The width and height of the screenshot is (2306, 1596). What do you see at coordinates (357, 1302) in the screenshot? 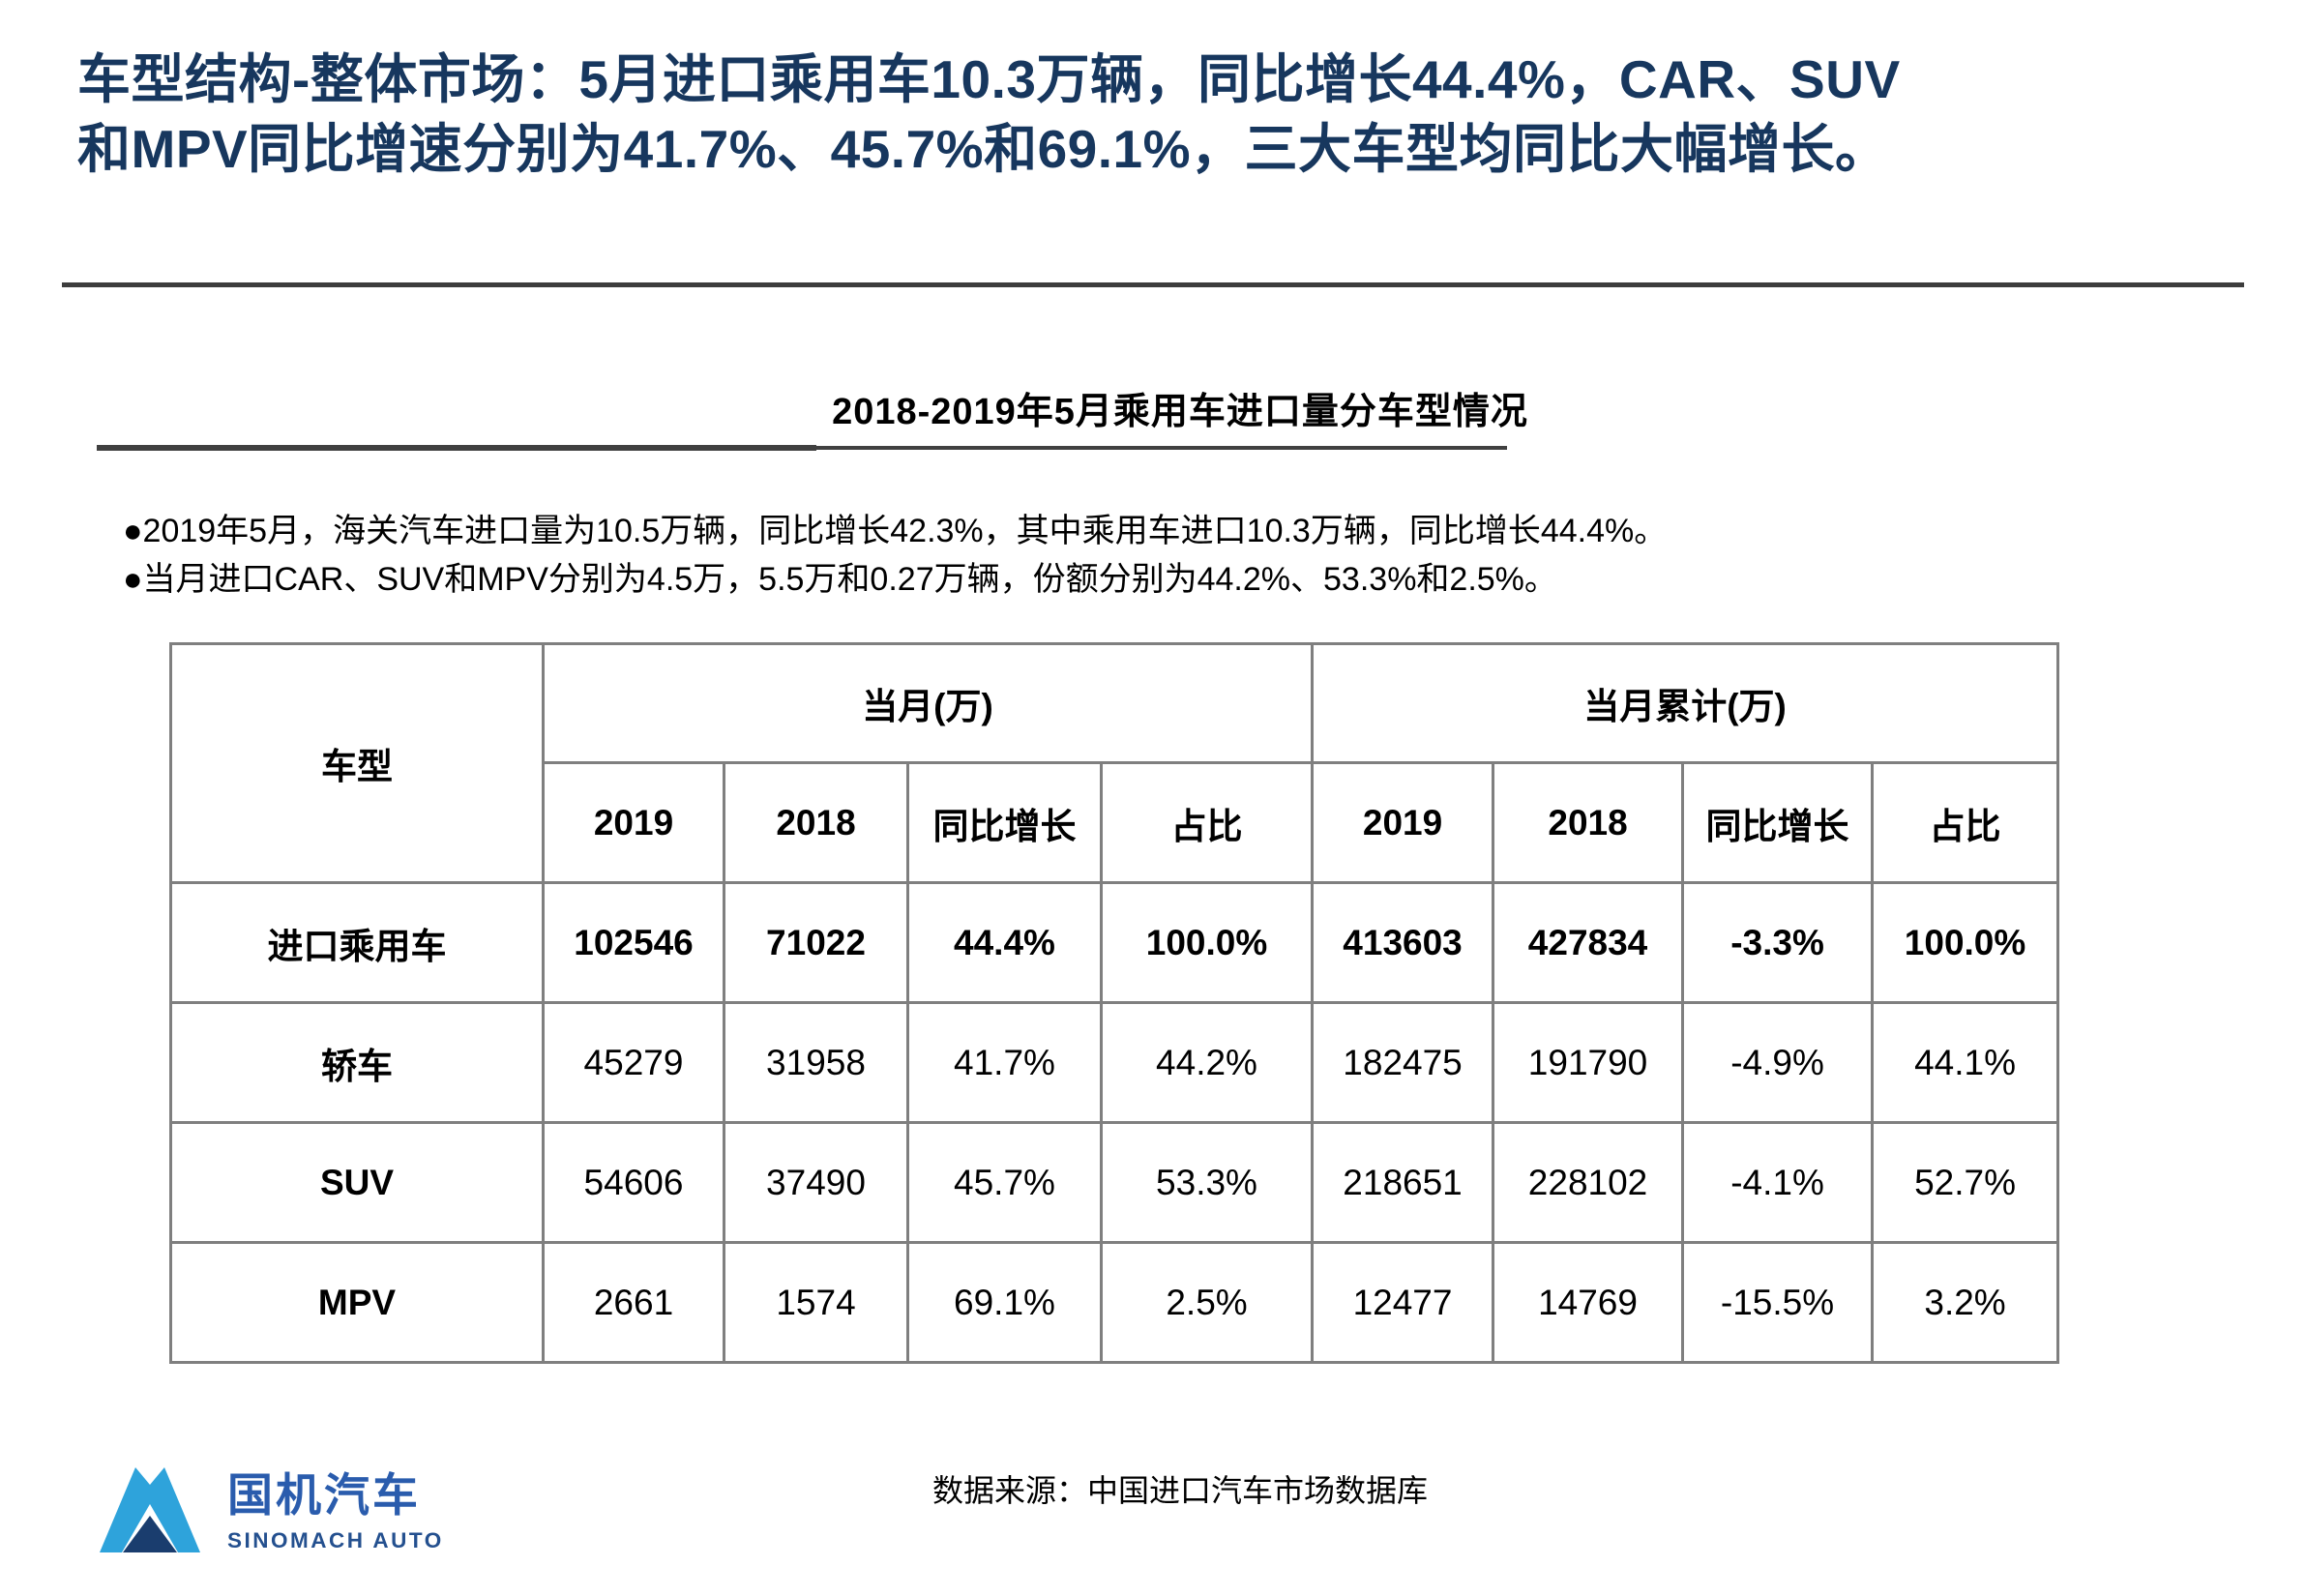
I see `row-label: MPV` at bounding box center [357, 1302].